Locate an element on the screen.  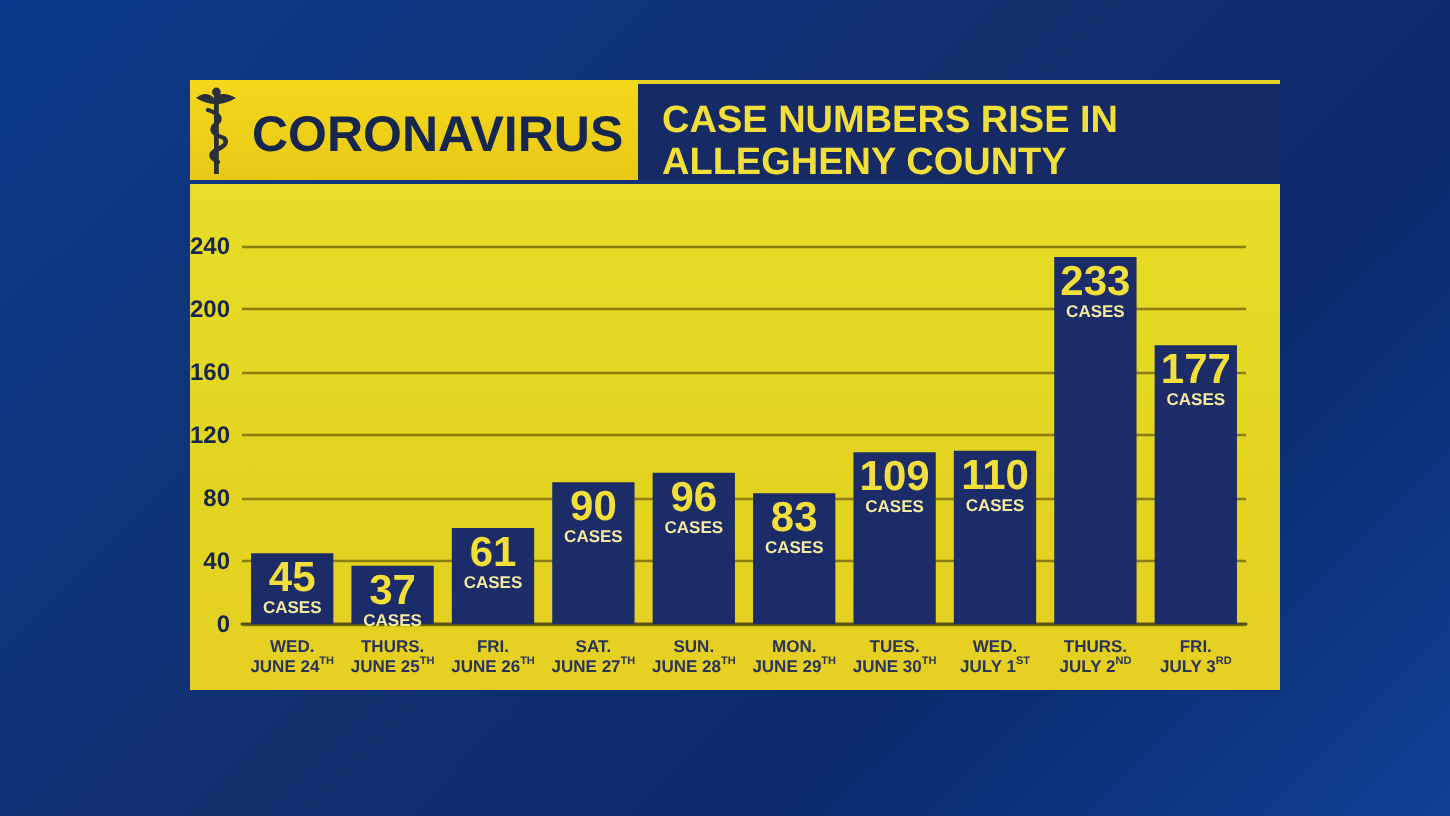
data-label: 37 CASES is located at coordinates (393, 598).